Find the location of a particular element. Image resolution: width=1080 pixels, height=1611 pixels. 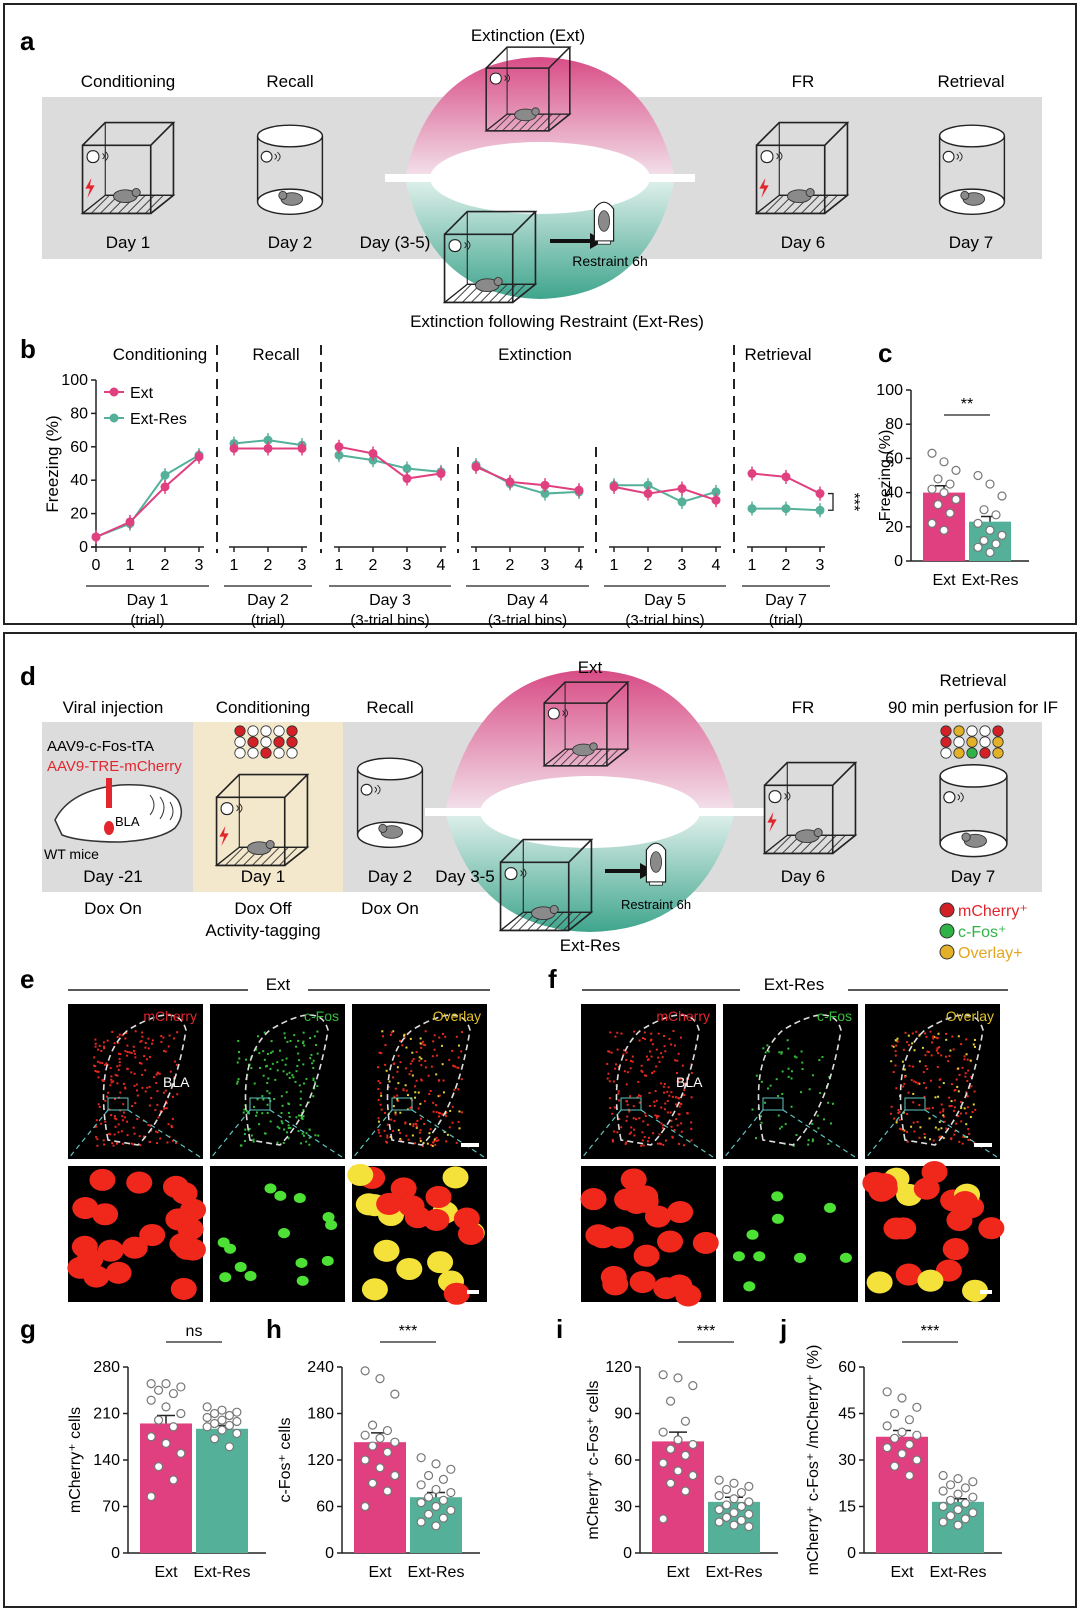

restrainer-icon is located at coordinates (604, 223).